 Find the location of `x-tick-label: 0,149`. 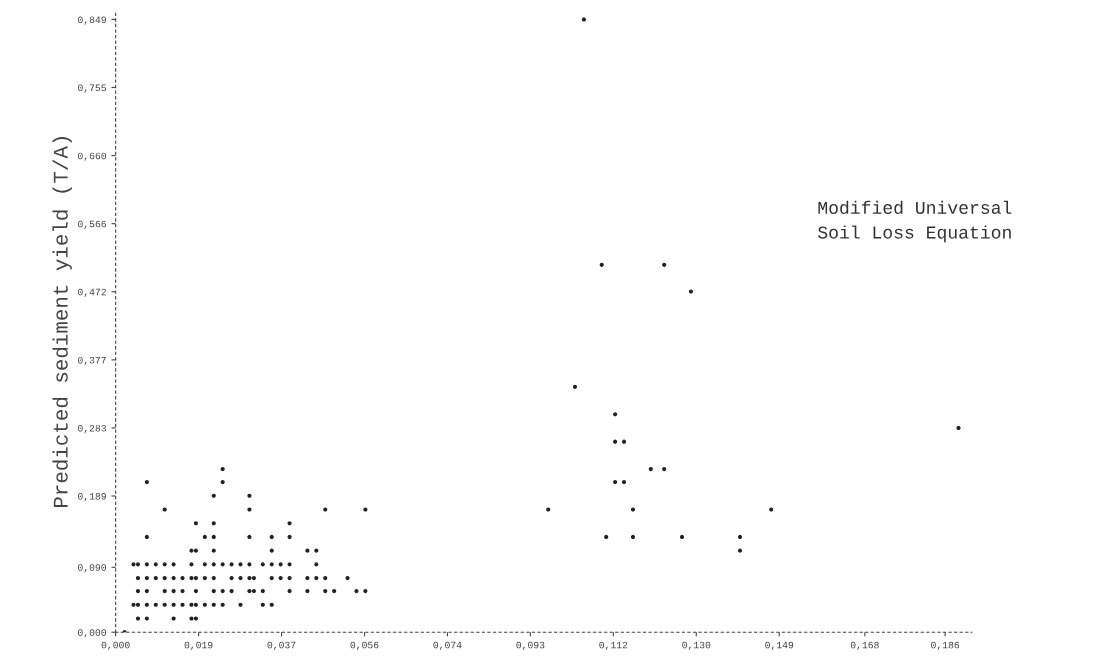

x-tick-label: 0,149 is located at coordinates (779, 645).